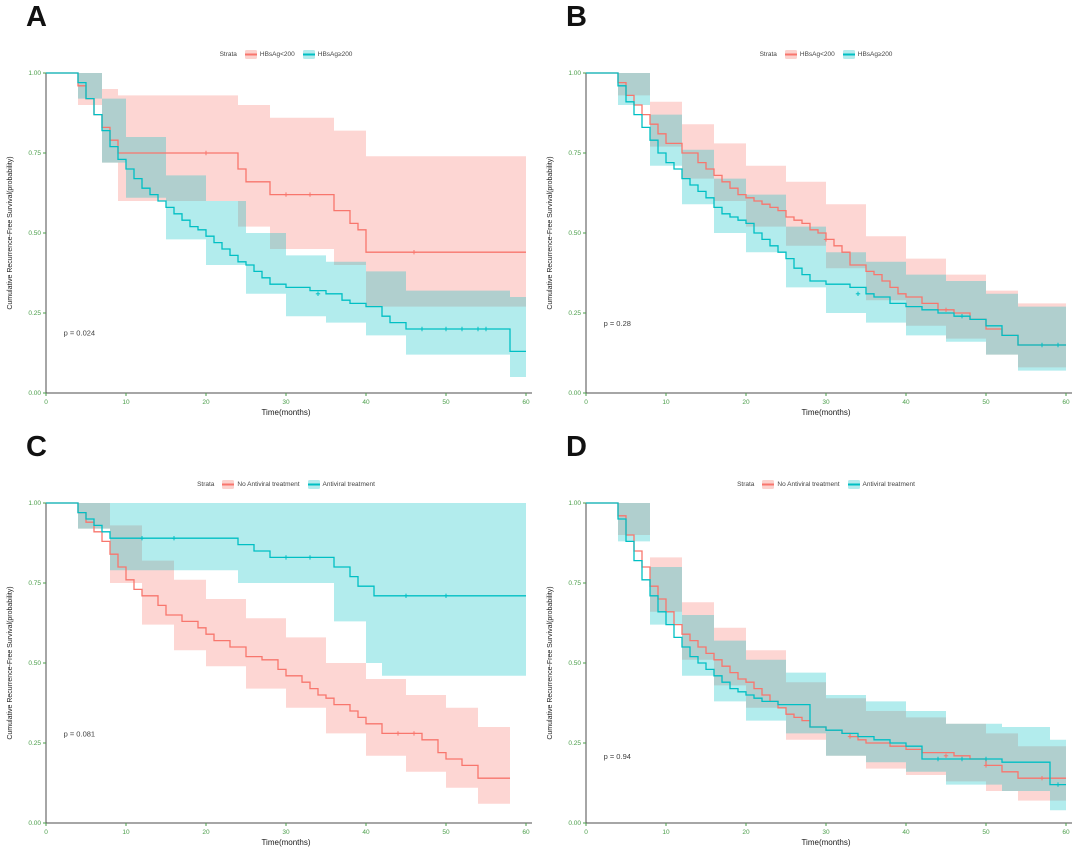 Image resolution: width=1080 pixels, height=862 pixels. I want to click on panel-letter: D, so click(576, 447).